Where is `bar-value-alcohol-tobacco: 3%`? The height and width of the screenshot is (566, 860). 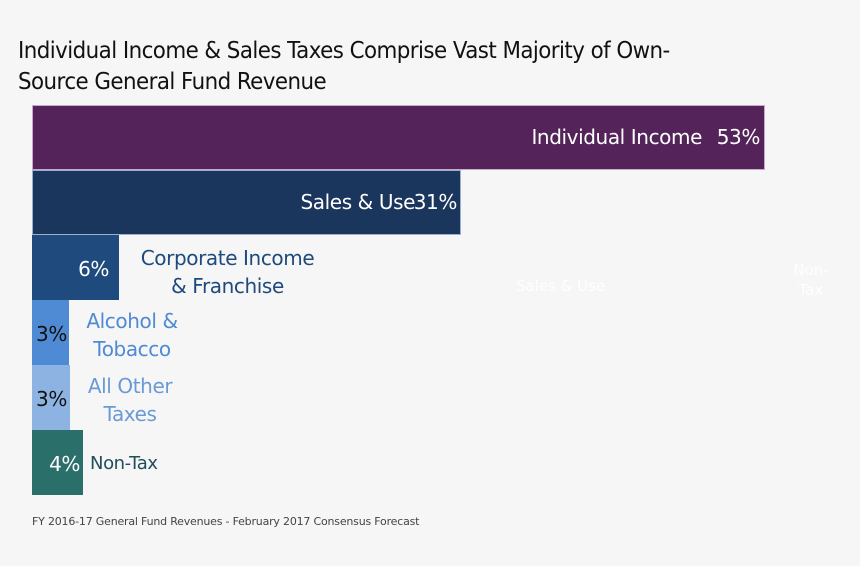
bar-value-alcohol-tobacco: 3% is located at coordinates (51, 334).